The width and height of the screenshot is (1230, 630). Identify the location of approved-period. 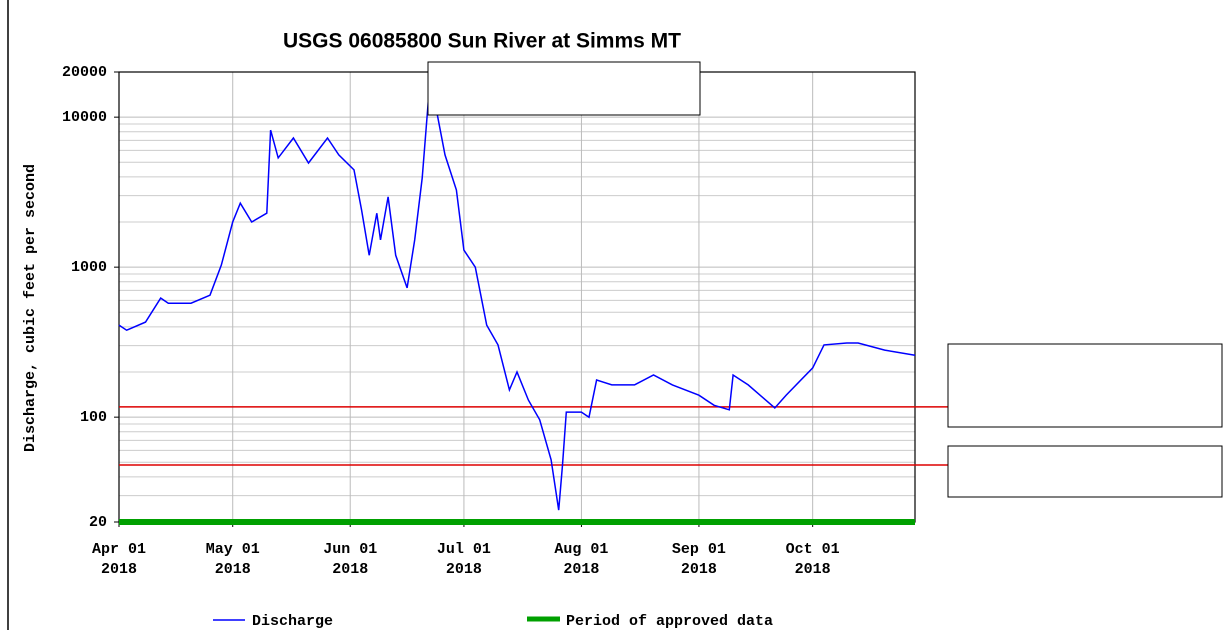
(517, 522).